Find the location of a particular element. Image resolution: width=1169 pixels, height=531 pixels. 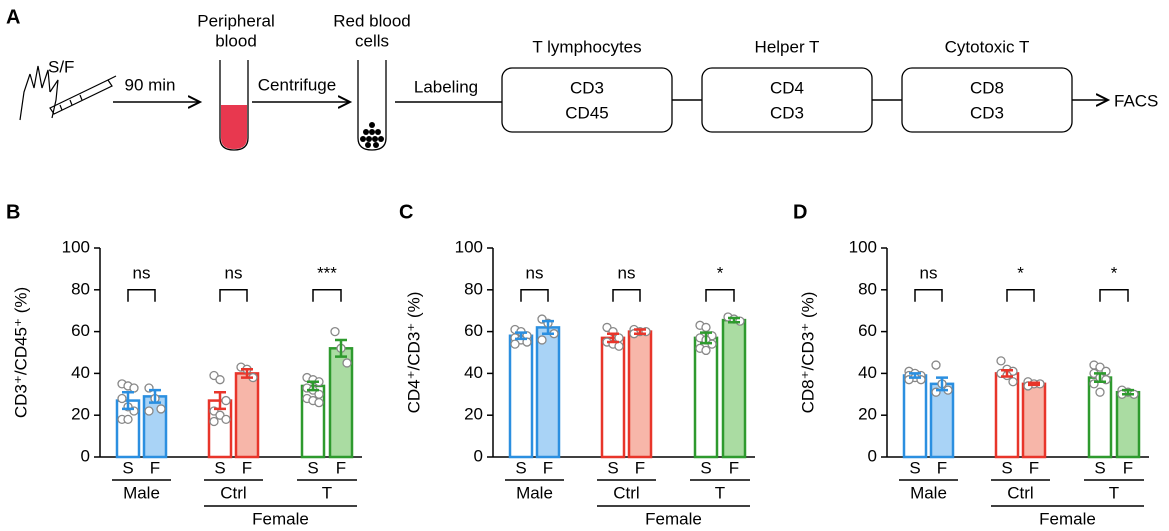

panel-letter: B is located at coordinates (13, 212).